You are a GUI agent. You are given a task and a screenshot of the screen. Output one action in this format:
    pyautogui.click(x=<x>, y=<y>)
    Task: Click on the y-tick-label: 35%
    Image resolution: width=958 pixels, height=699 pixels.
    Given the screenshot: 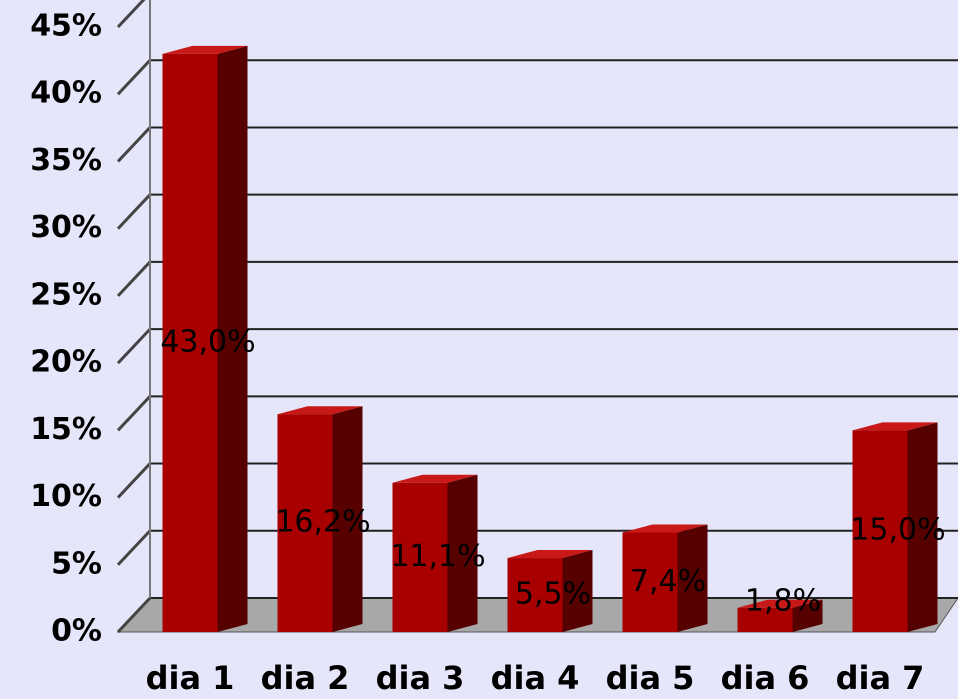 What is the action you would take?
    pyautogui.click(x=66, y=160)
    